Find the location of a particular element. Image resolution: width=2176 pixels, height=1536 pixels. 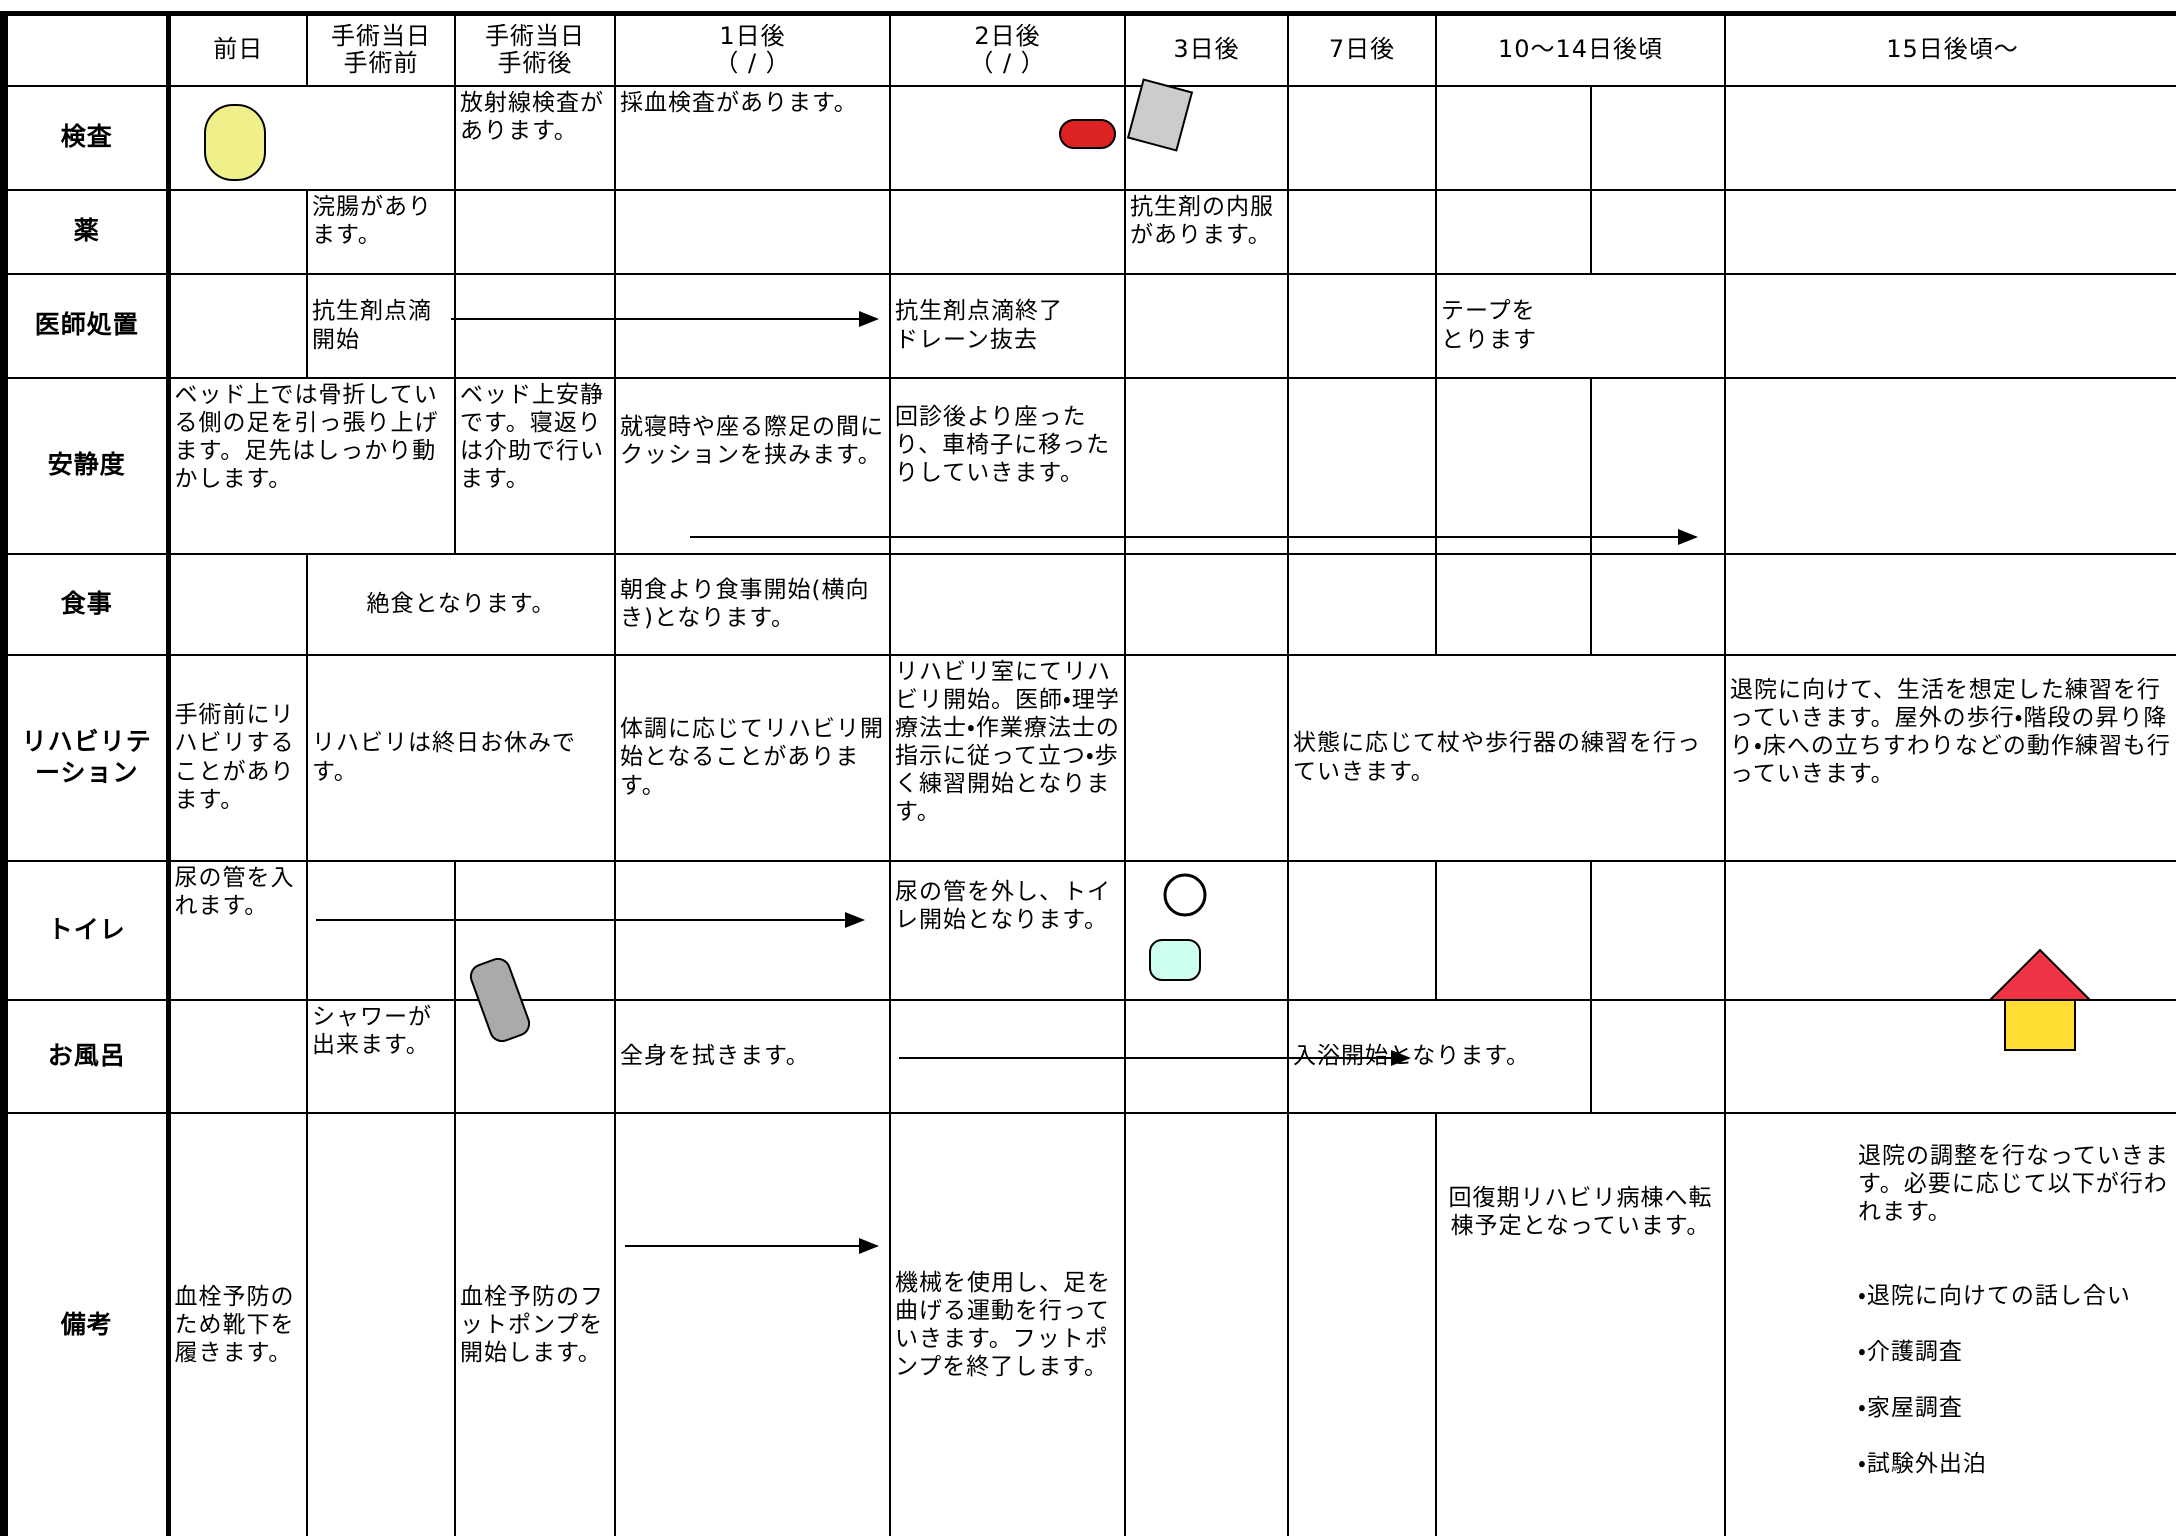

note-item: ・試験外出泊 is located at coordinates (2016, 1464).